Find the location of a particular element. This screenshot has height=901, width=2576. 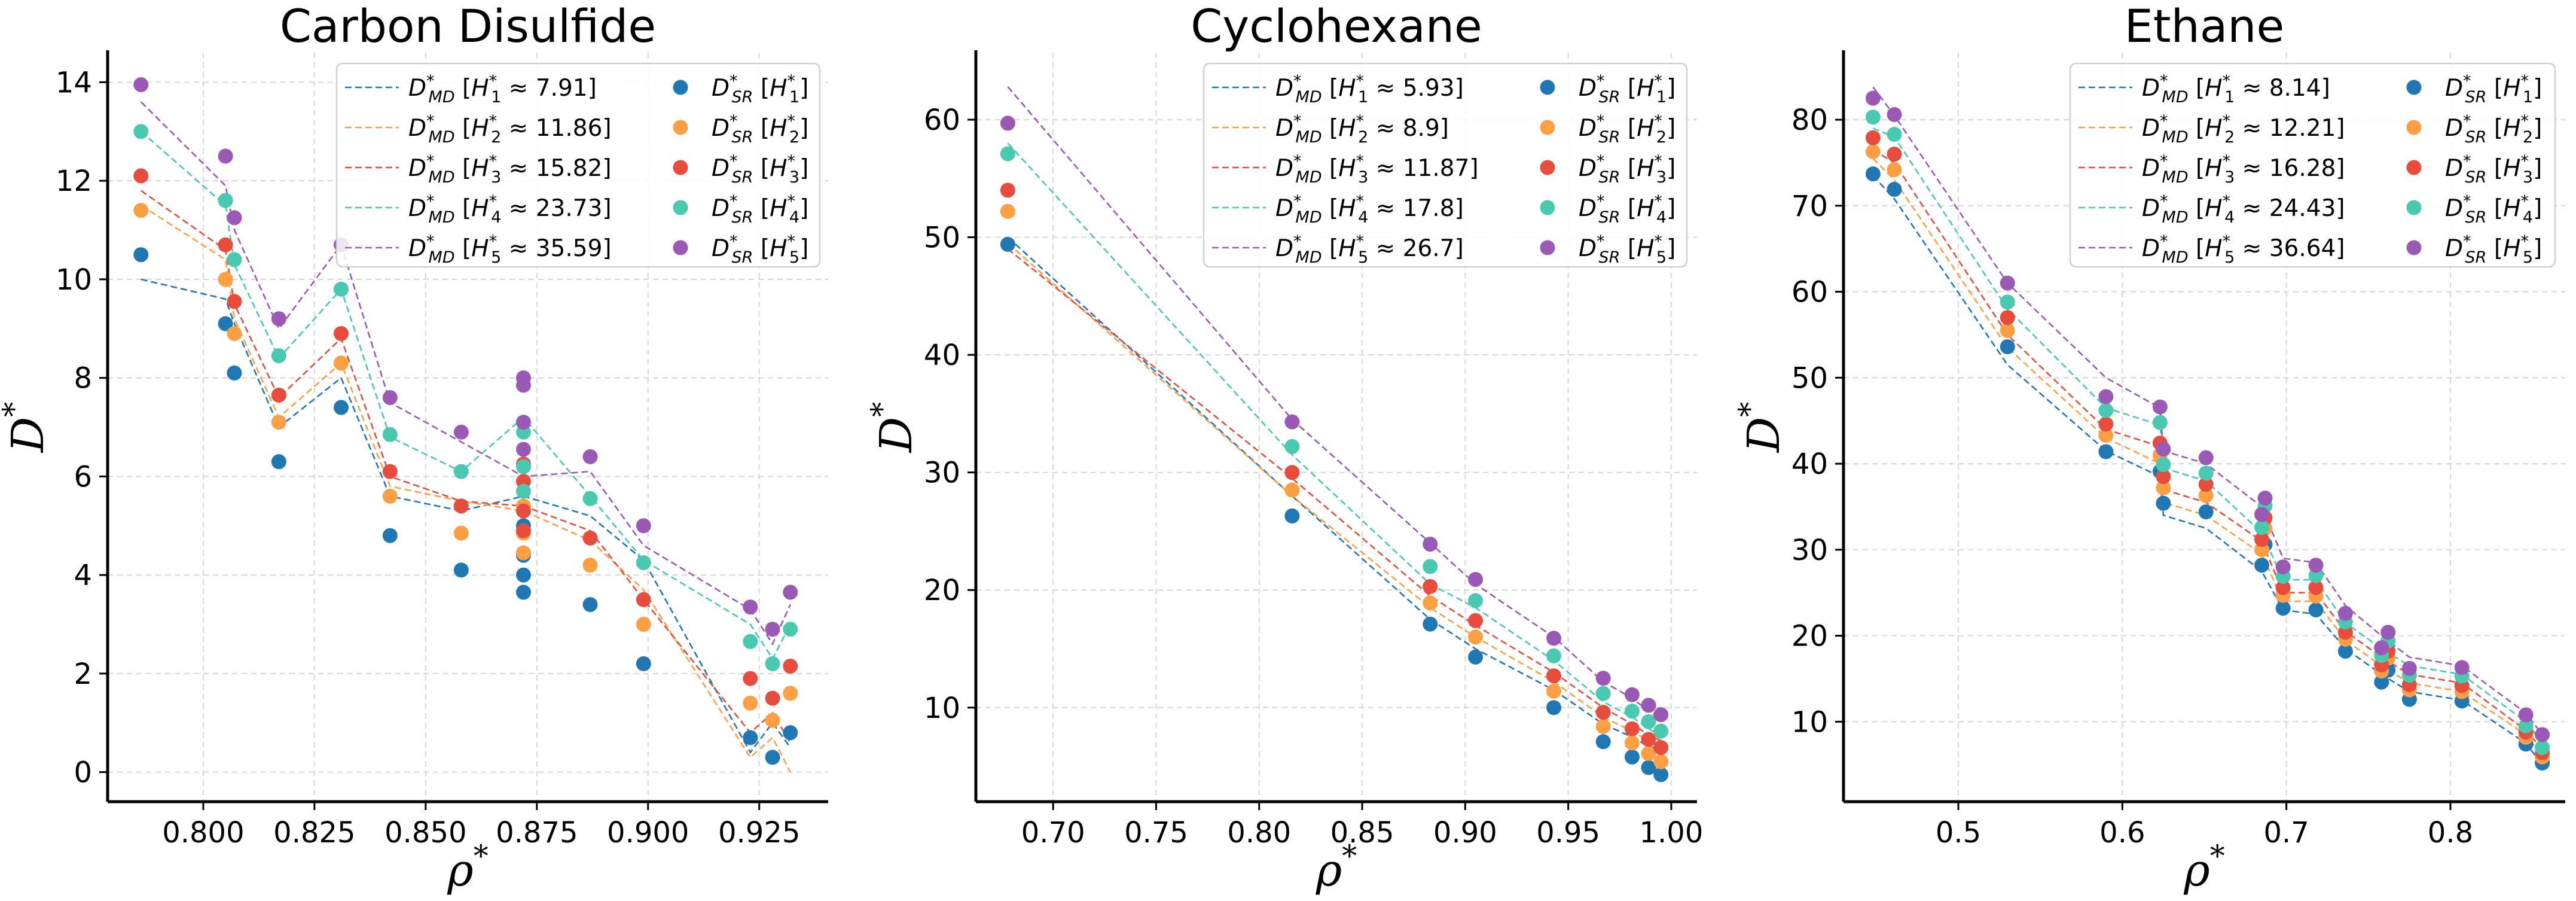

legend-md-label: D* MD [H* 1 ≈ 8.14] is located at coordinates (2236, 89).